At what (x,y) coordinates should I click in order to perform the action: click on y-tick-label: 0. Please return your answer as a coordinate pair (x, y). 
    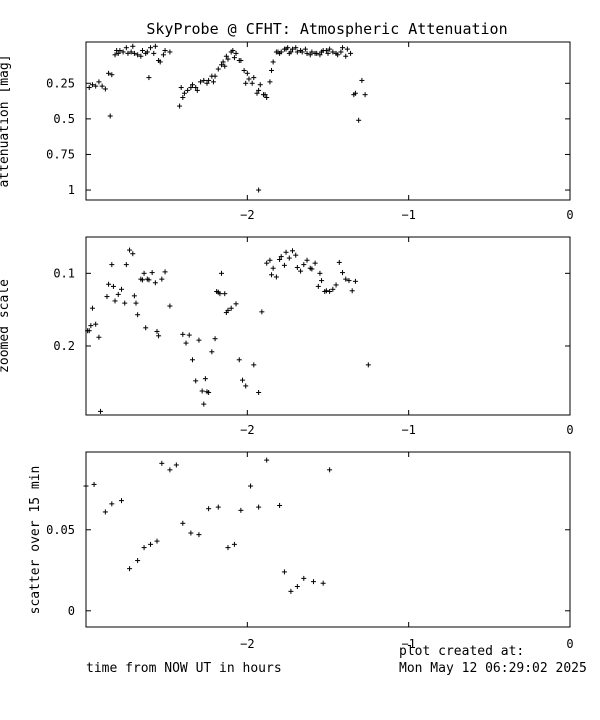
    Looking at the image, I should click on (71, 611).